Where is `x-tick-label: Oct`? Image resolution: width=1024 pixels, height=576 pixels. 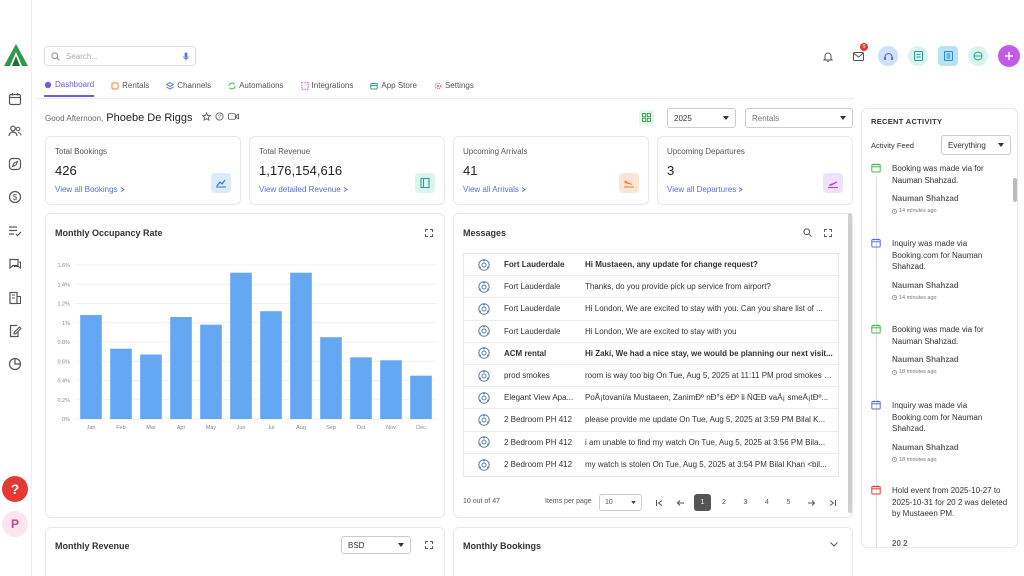
x-tick-label: Oct is located at coordinates (361, 428).